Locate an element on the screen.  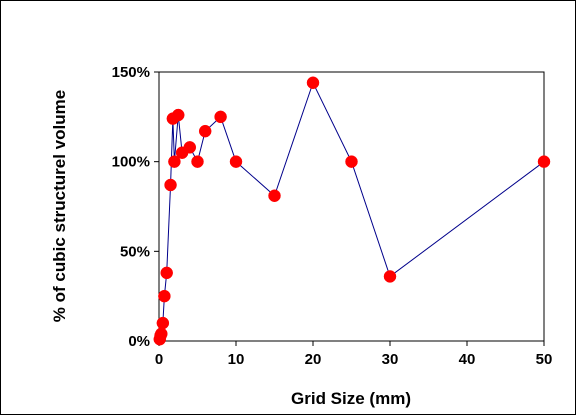
x-tick-label: 50 is located at coordinates (544, 359).